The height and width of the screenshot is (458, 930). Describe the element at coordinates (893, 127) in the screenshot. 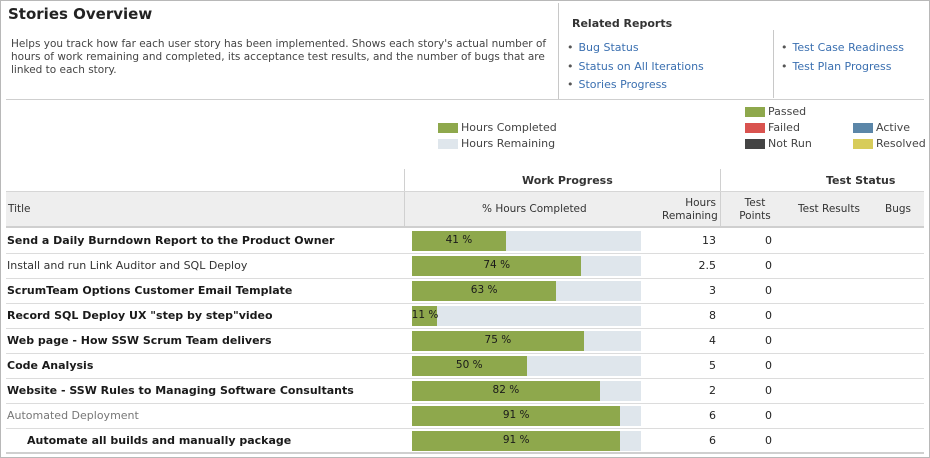

I see `legend-active: Active` at that location.